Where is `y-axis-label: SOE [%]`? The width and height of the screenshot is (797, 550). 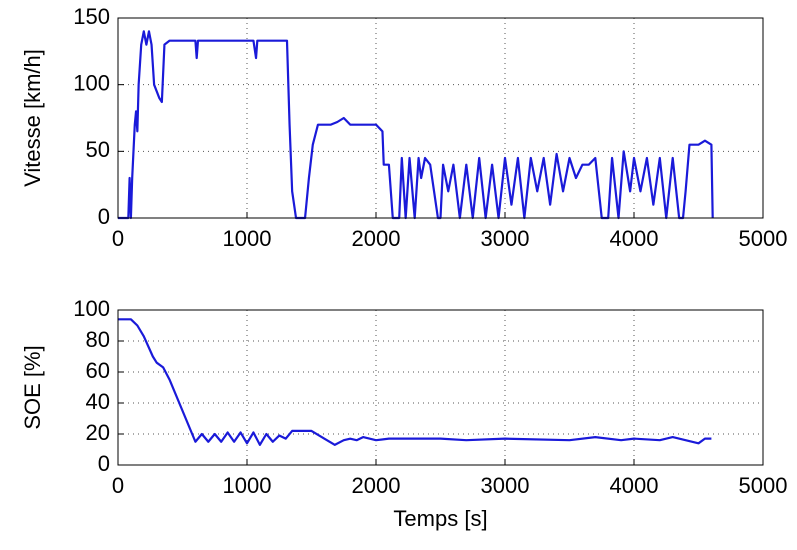
y-axis-label: SOE [%] is located at coordinates (32, 387).